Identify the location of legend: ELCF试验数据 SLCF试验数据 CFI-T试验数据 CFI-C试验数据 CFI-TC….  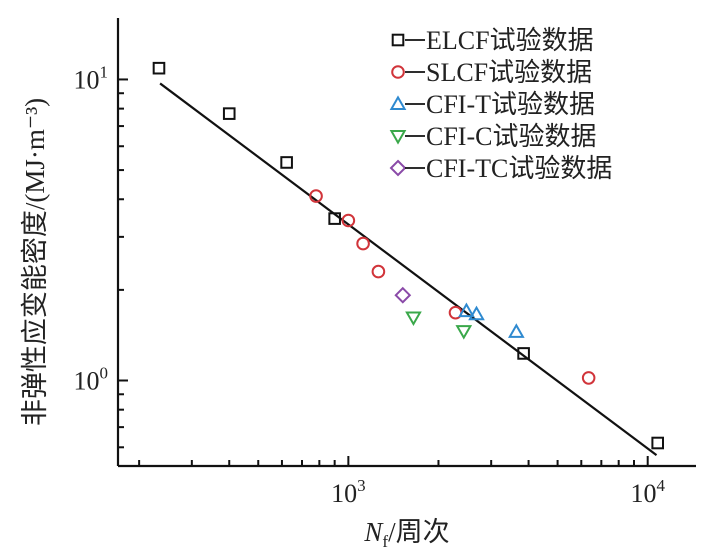
(500, 104).